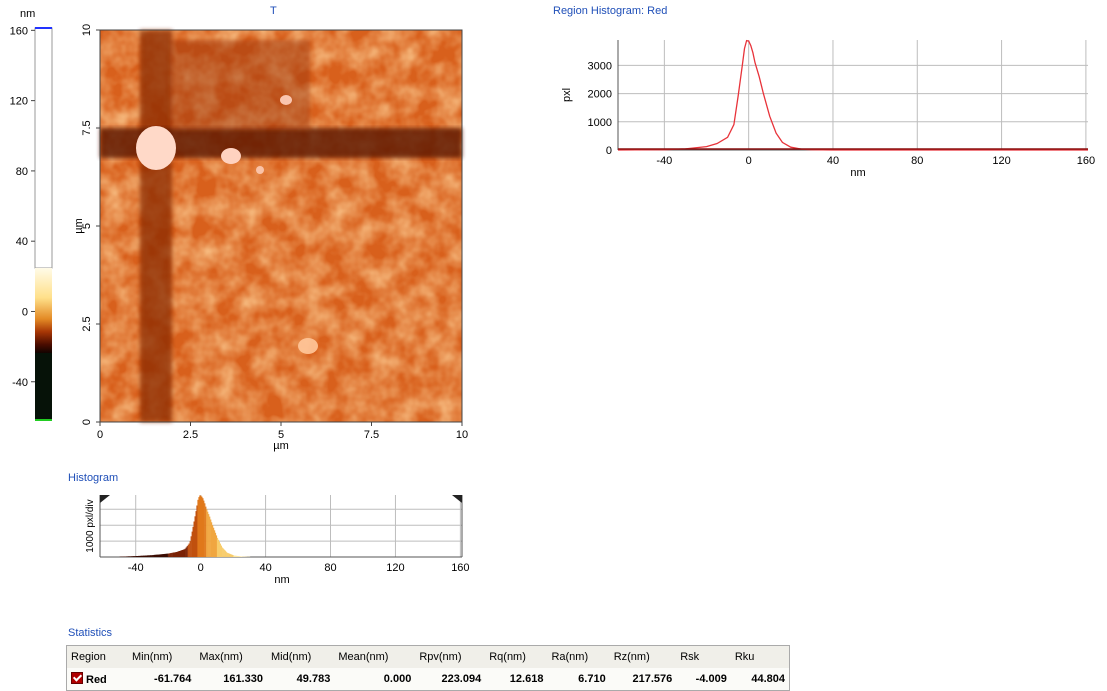 The width and height of the screenshot is (1107, 691). I want to click on statistics-title: Statistics, so click(90, 633).